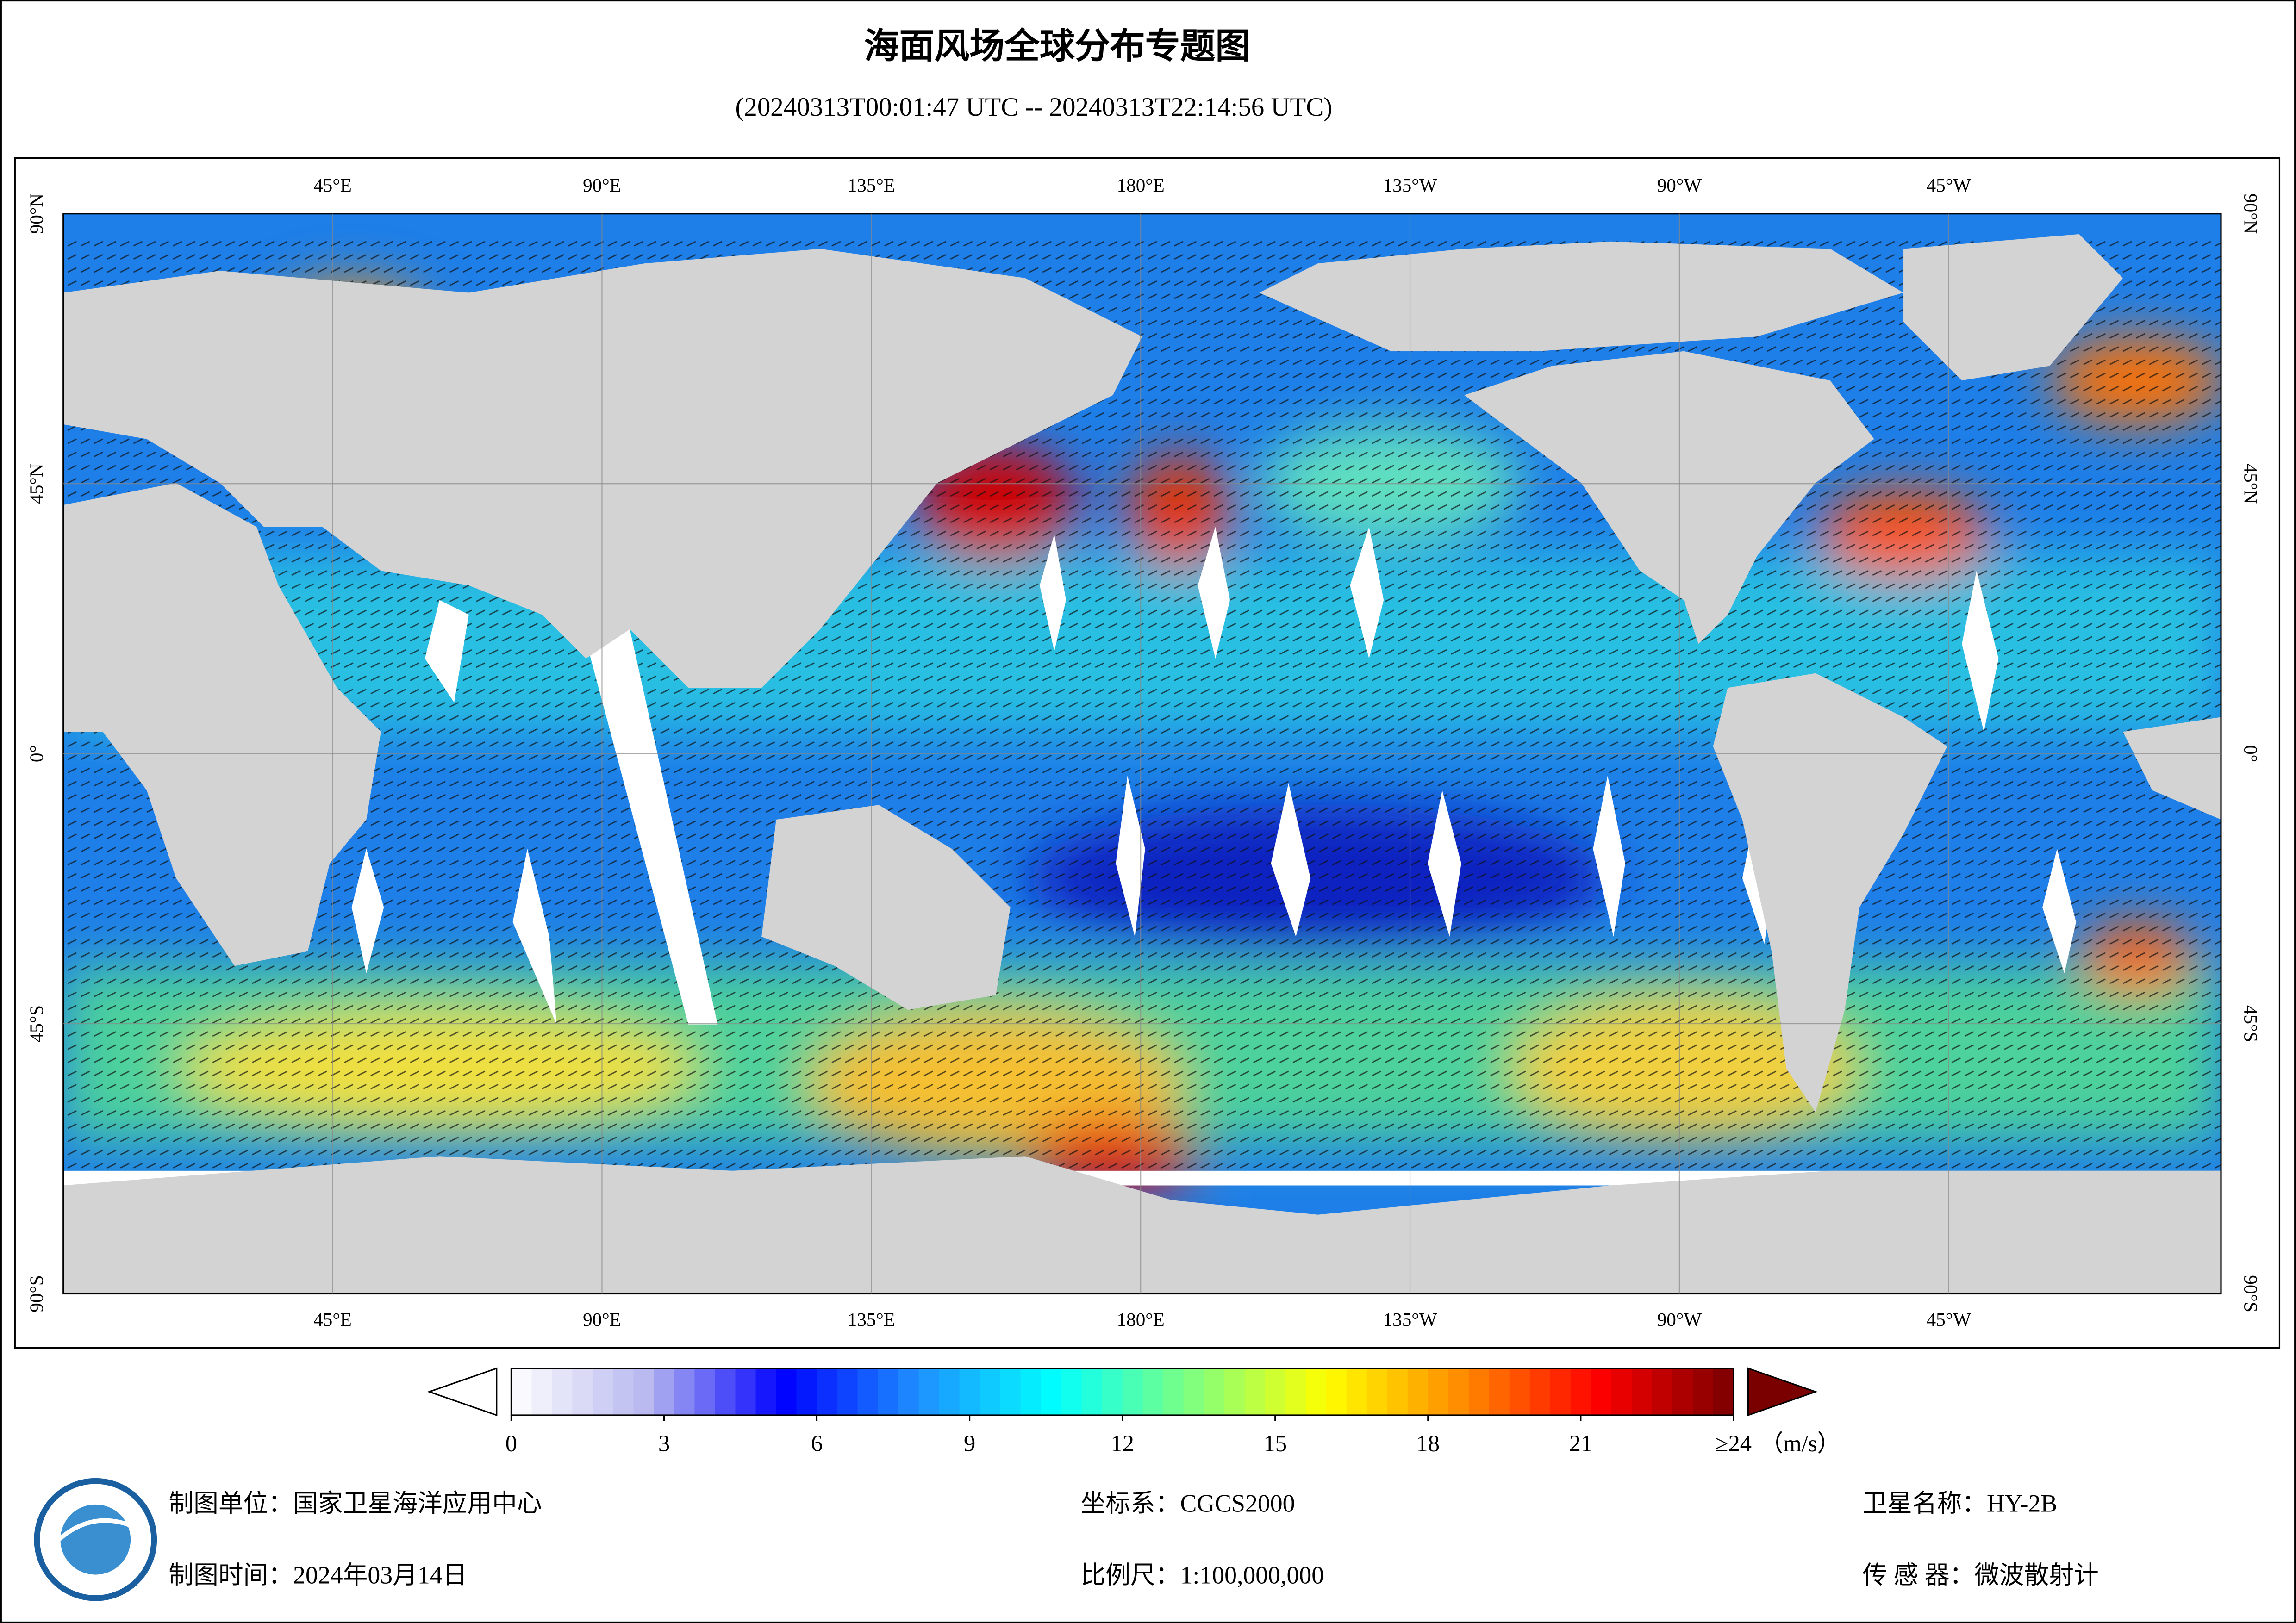 Image resolution: width=2296 pixels, height=1623 pixels. Describe the element at coordinates (1202, 1575) in the screenshot. I see `footer-scale: 比例尺：1:100,000,000` at that location.